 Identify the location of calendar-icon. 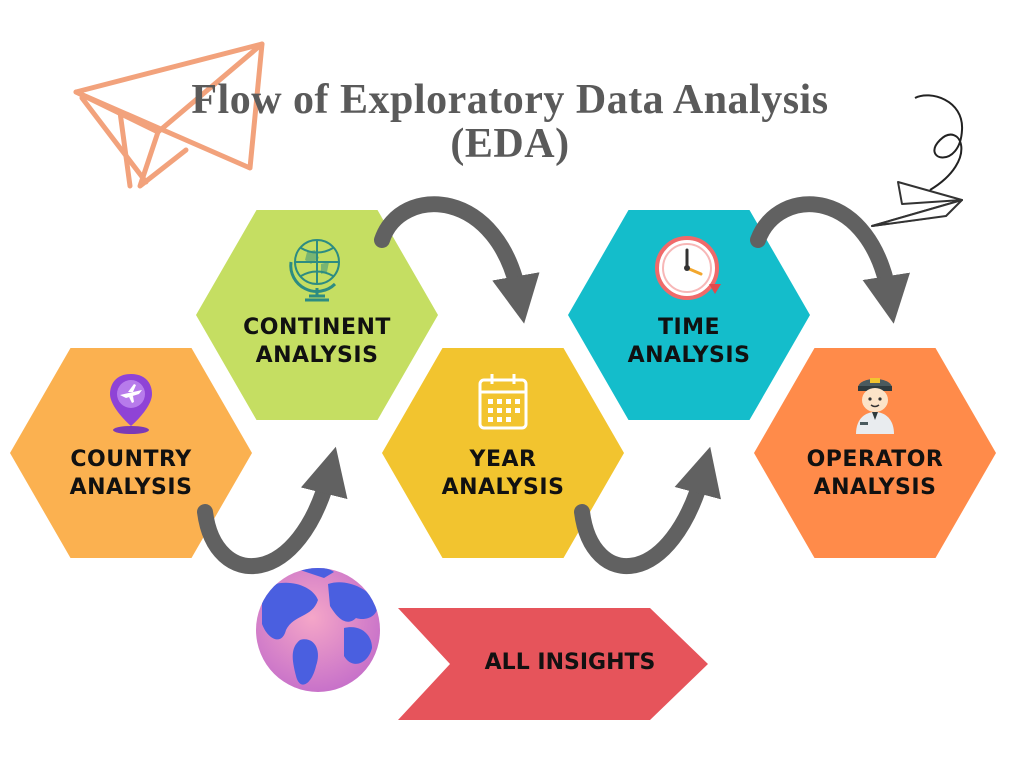
(503, 404).